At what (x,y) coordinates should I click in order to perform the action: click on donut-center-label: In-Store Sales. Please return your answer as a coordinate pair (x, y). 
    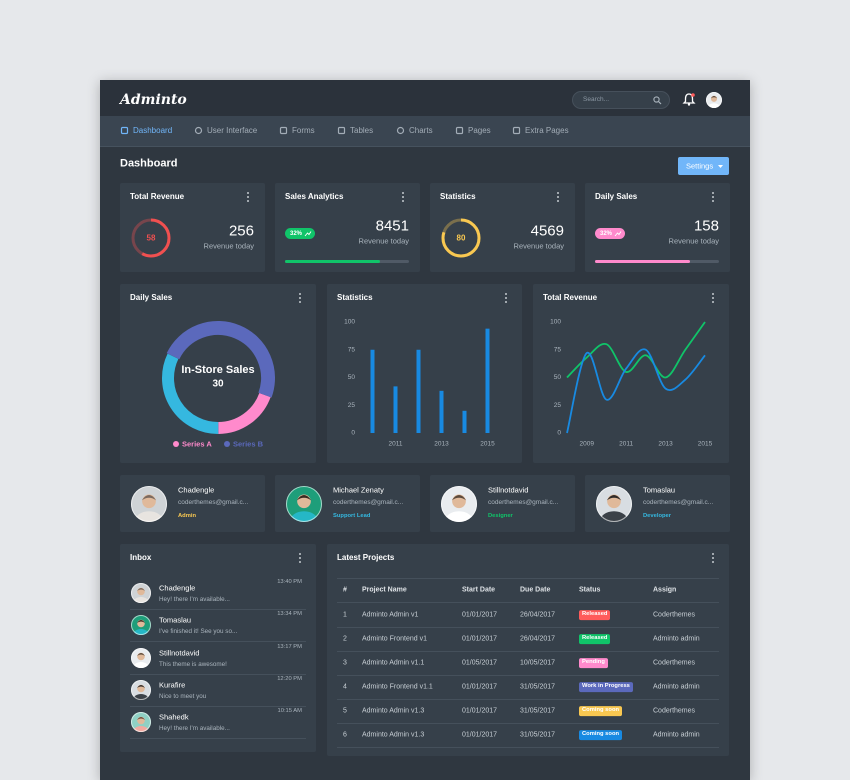
    Looking at the image, I should click on (217, 370).